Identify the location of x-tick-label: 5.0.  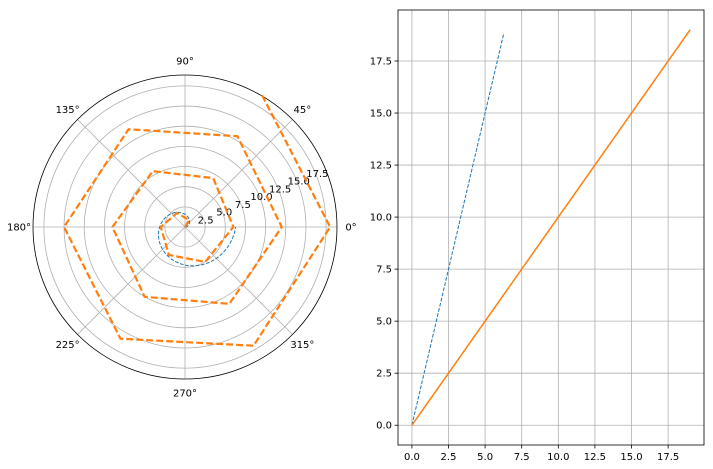
(485, 457).